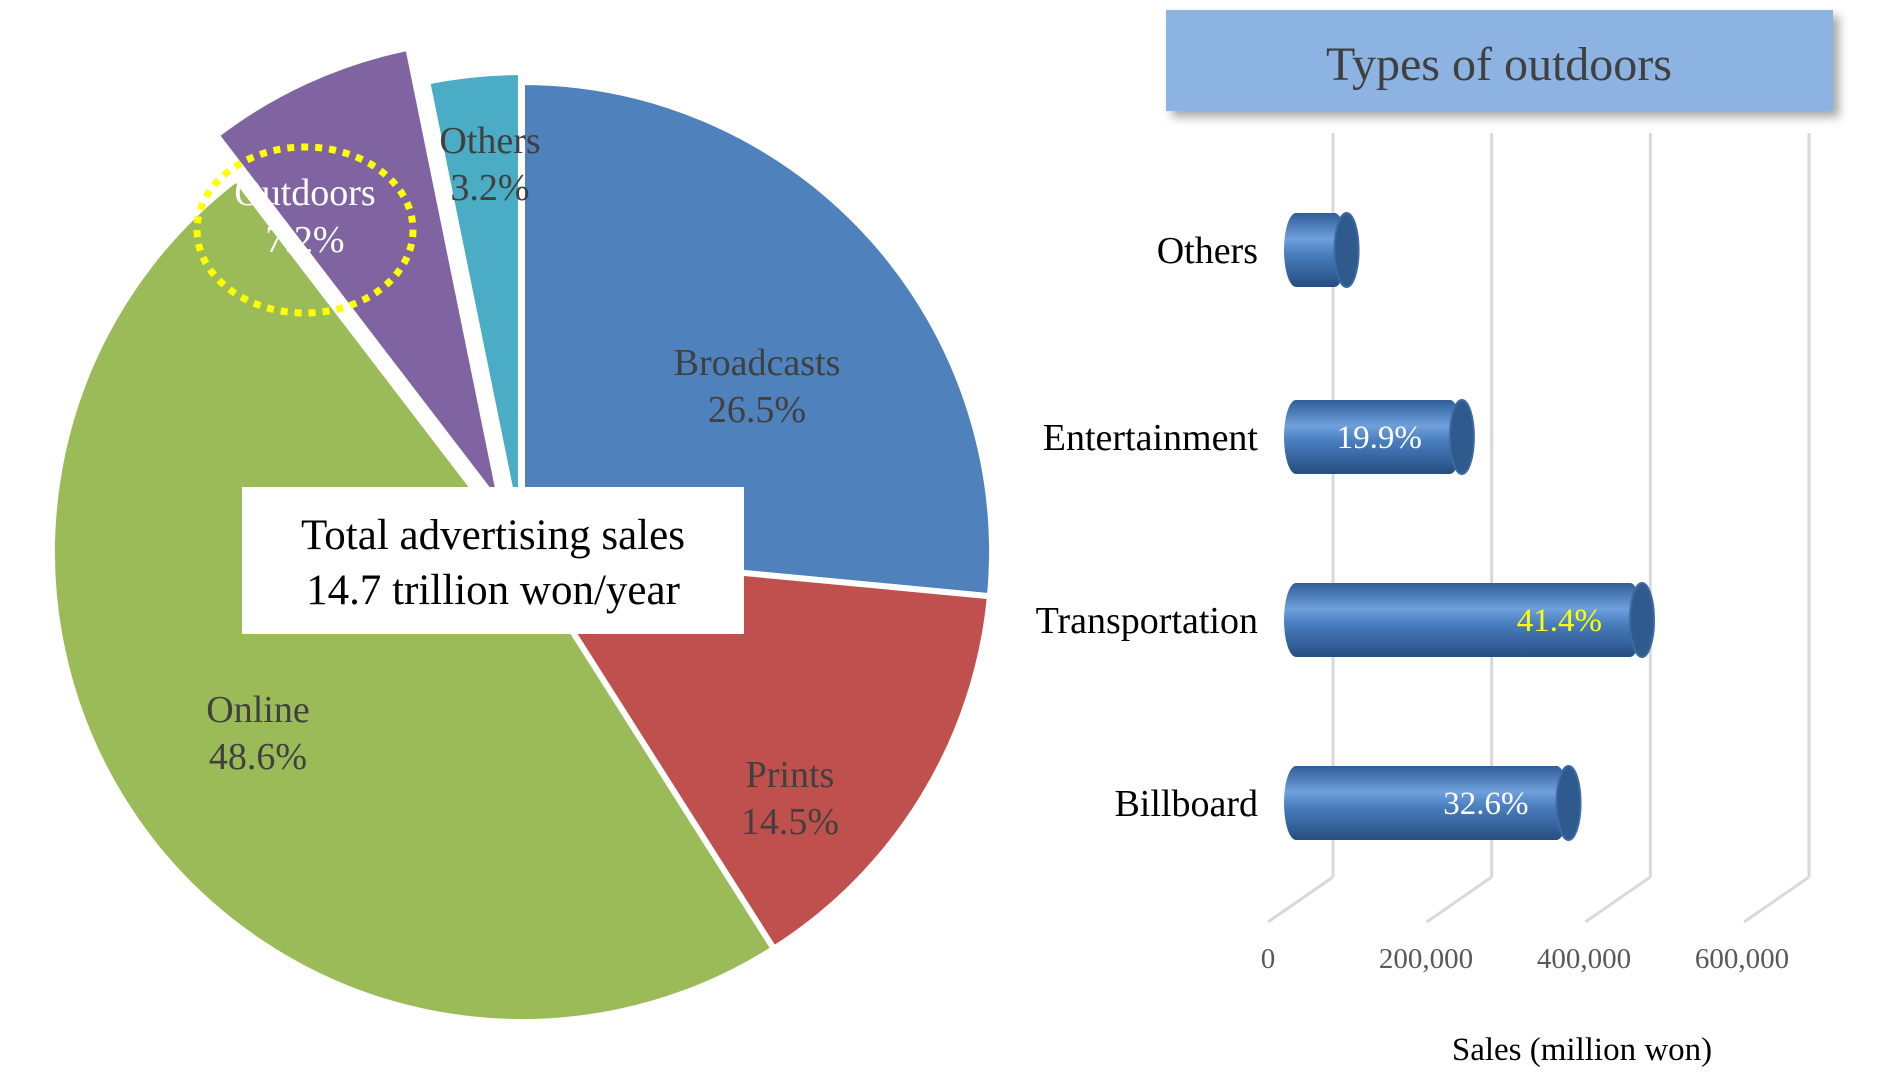 Image resolution: width=1900 pixels, height=1076 pixels. I want to click on x-tick-label: 0, so click(1268, 959).